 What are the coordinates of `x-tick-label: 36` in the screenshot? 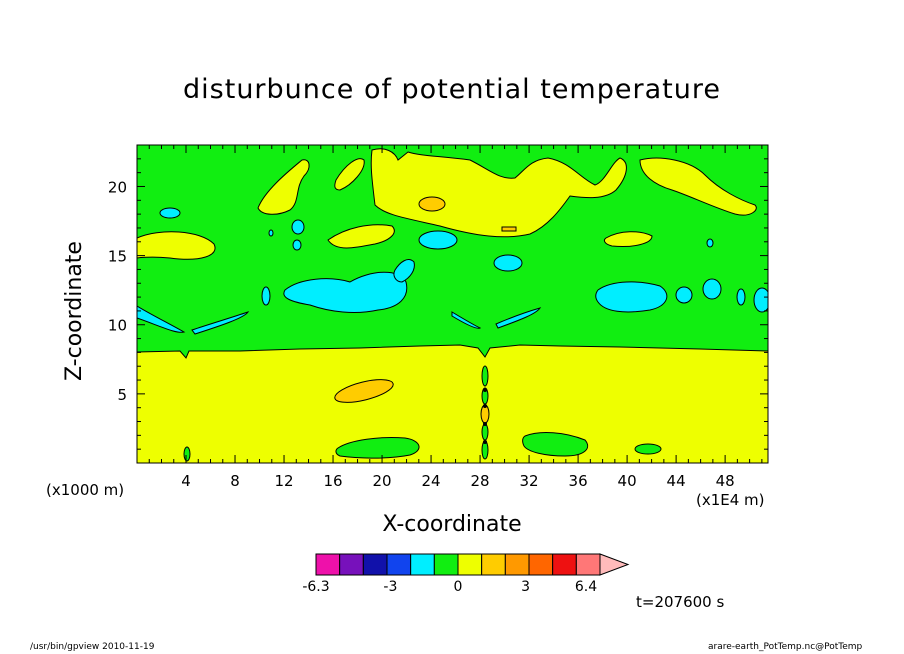 It's located at (578, 481).